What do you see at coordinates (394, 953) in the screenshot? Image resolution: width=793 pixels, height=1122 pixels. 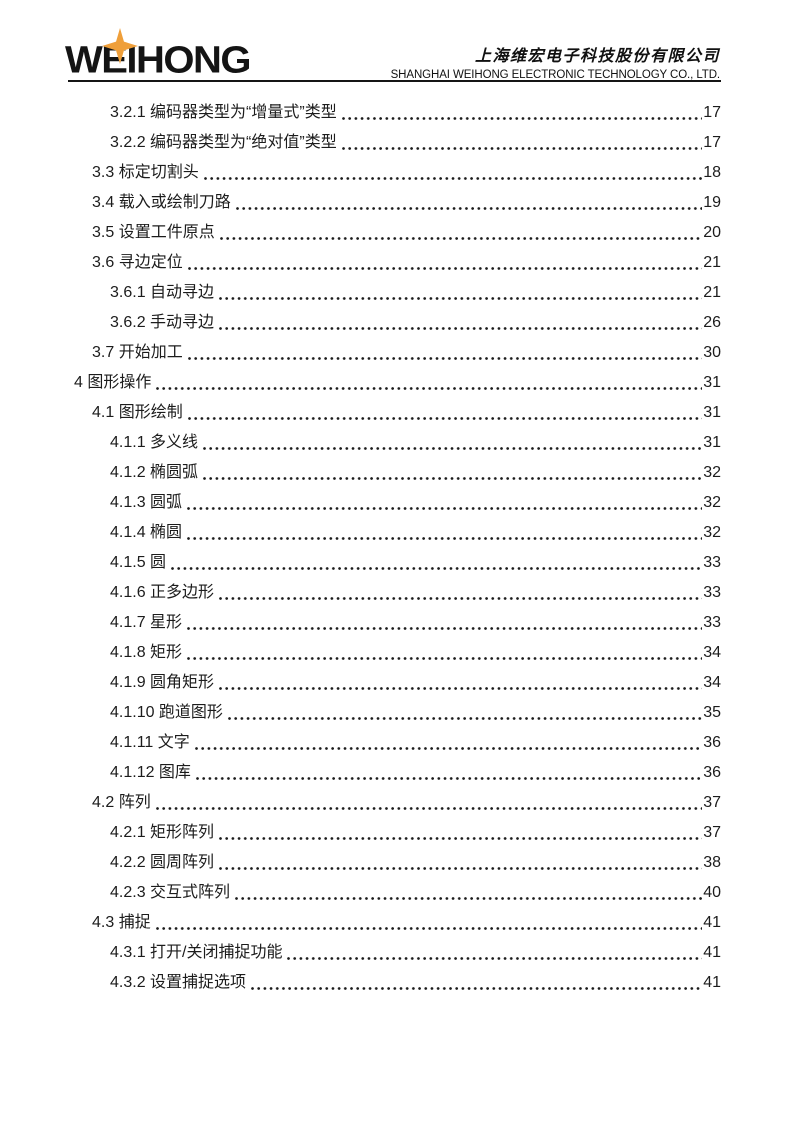 I see `toc-entry: 4.3.1 打开/关闭捕捉功能 41` at bounding box center [394, 953].